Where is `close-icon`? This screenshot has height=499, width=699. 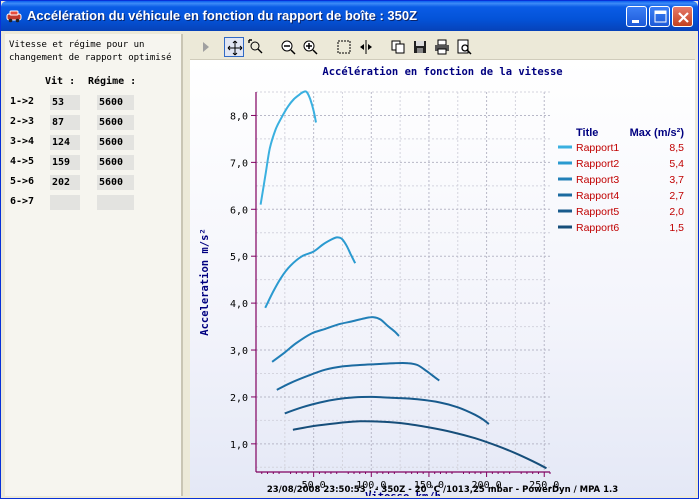 close-icon is located at coordinates (683, 17).